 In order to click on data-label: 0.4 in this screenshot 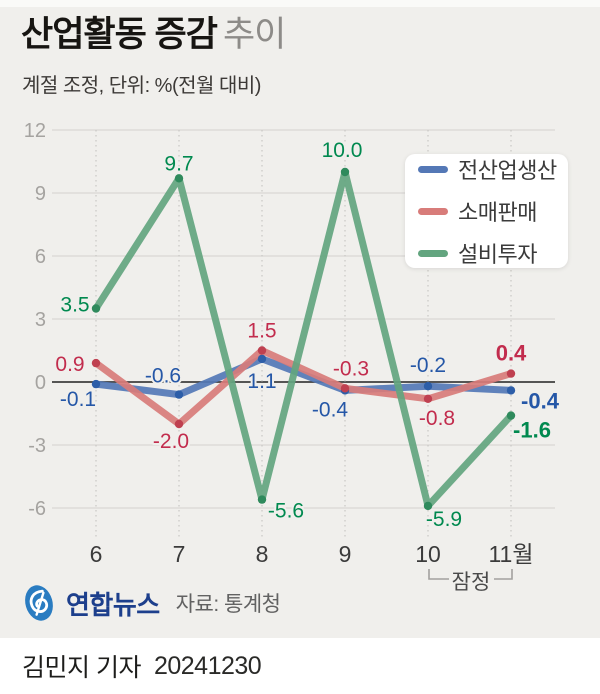, I will do `click(511, 353)`.